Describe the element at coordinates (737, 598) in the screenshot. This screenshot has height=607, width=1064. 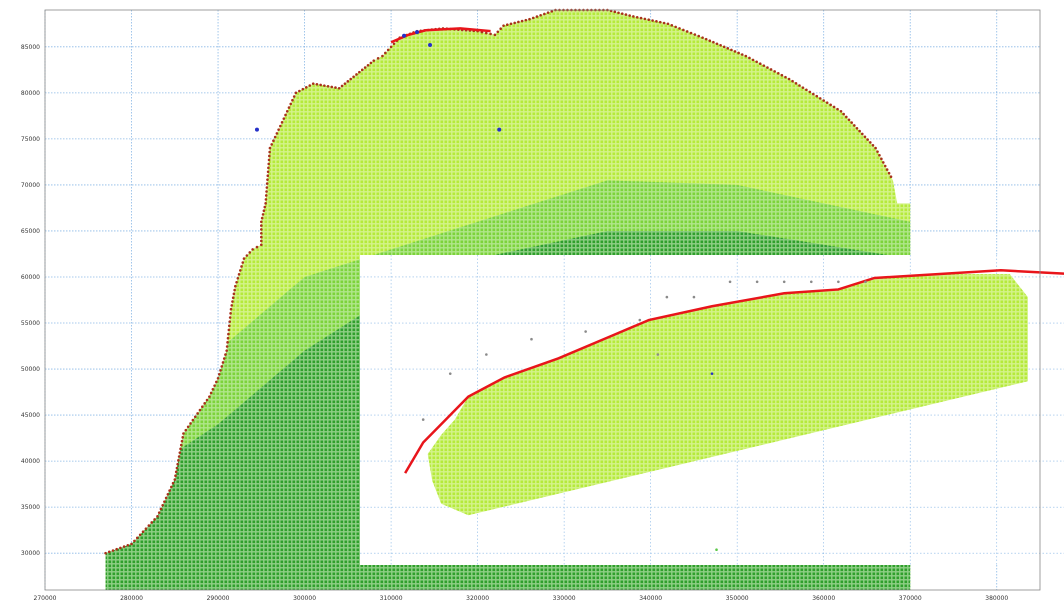
I see `x-tick-label: 350000` at that location.